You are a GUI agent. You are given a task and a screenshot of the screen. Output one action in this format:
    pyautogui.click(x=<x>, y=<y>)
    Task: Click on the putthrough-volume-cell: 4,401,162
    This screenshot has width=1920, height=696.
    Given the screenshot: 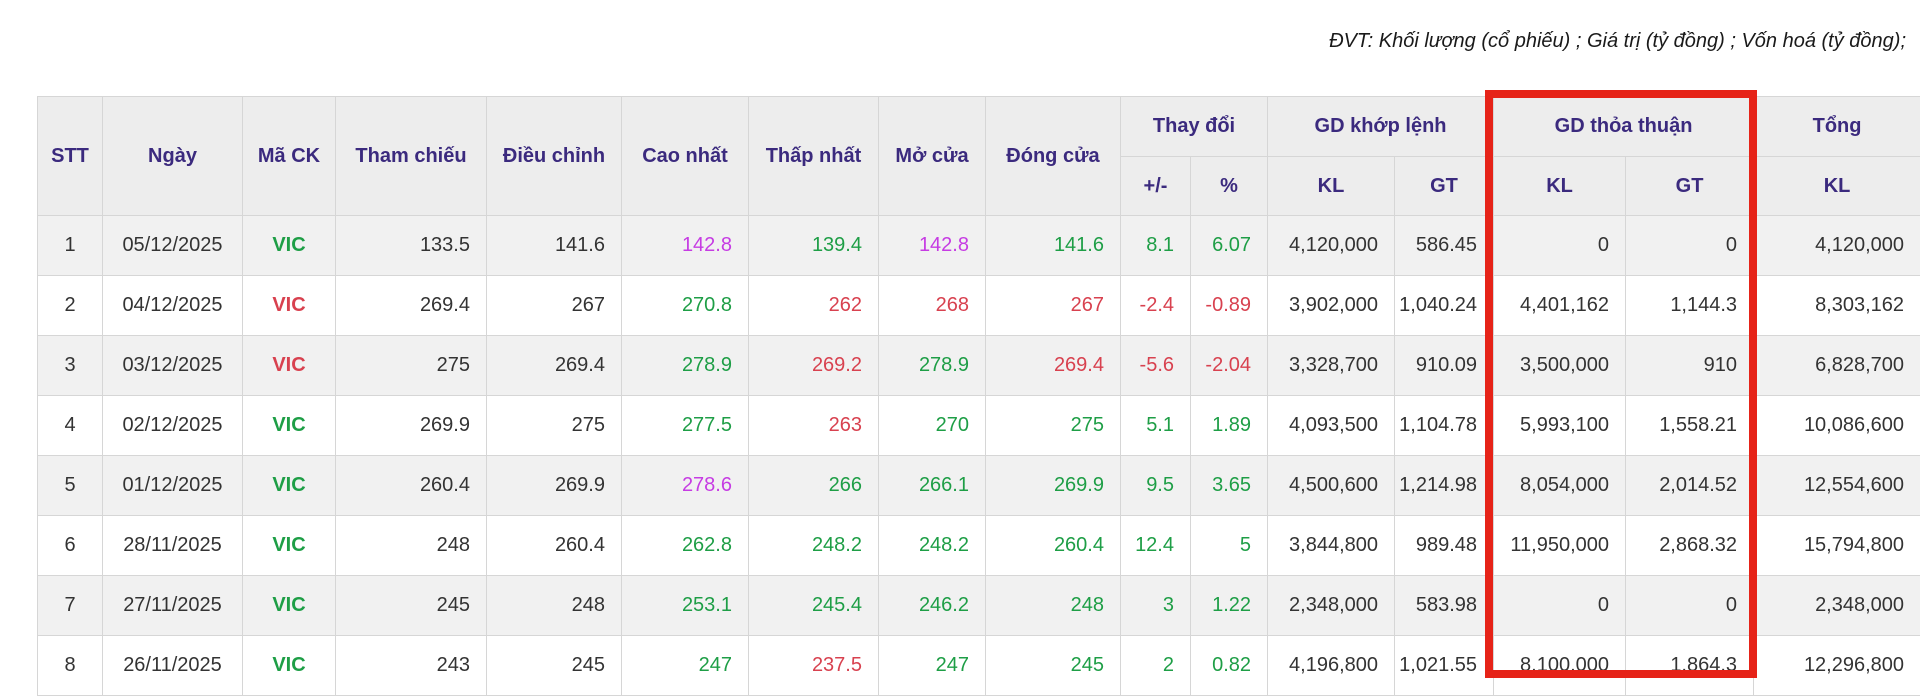 What is the action you would take?
    pyautogui.click(x=1560, y=306)
    